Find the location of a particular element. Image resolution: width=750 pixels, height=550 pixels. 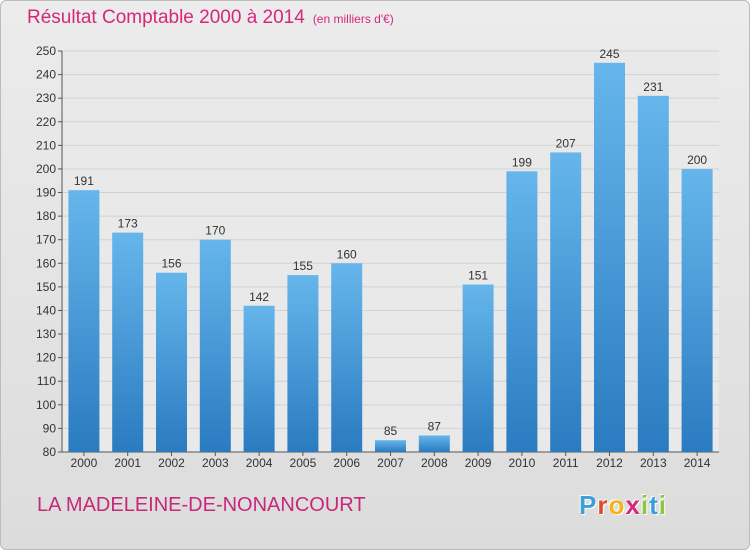

data-label: 85 is located at coordinates (391, 431).